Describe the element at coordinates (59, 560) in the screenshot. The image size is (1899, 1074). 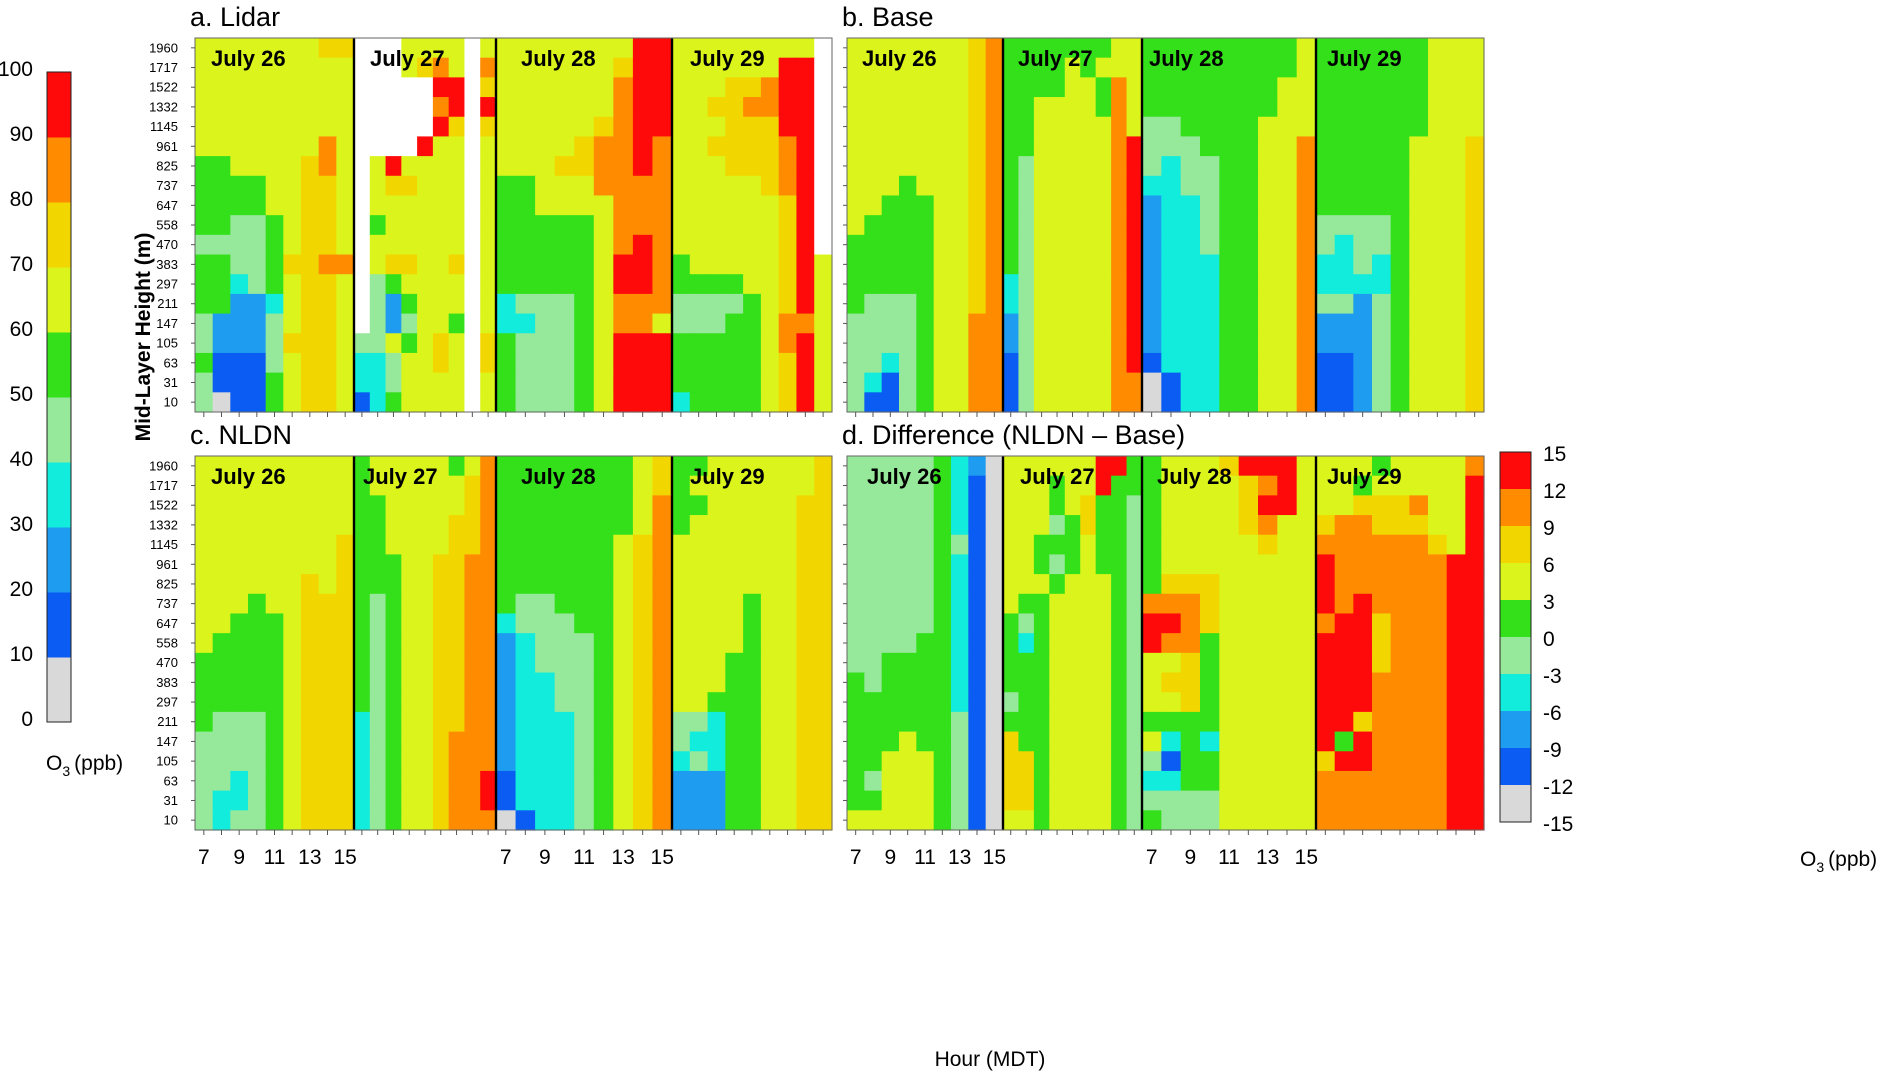
I see `colorbar-band` at that location.